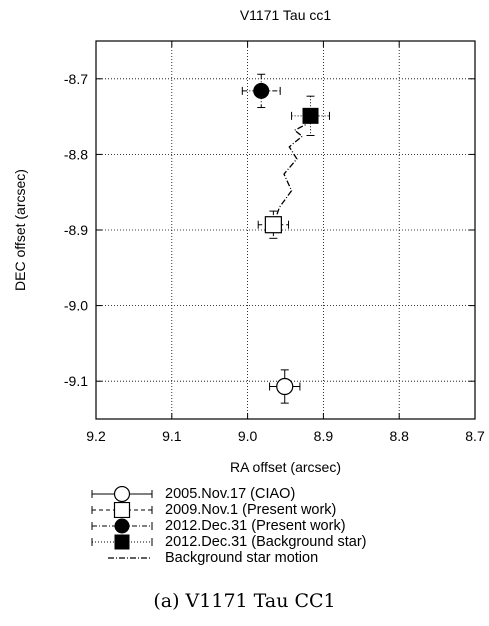 The height and width of the screenshot is (626, 489). Describe the element at coordinates (130, 558) in the screenshot. I see `legend-line-motion` at that location.